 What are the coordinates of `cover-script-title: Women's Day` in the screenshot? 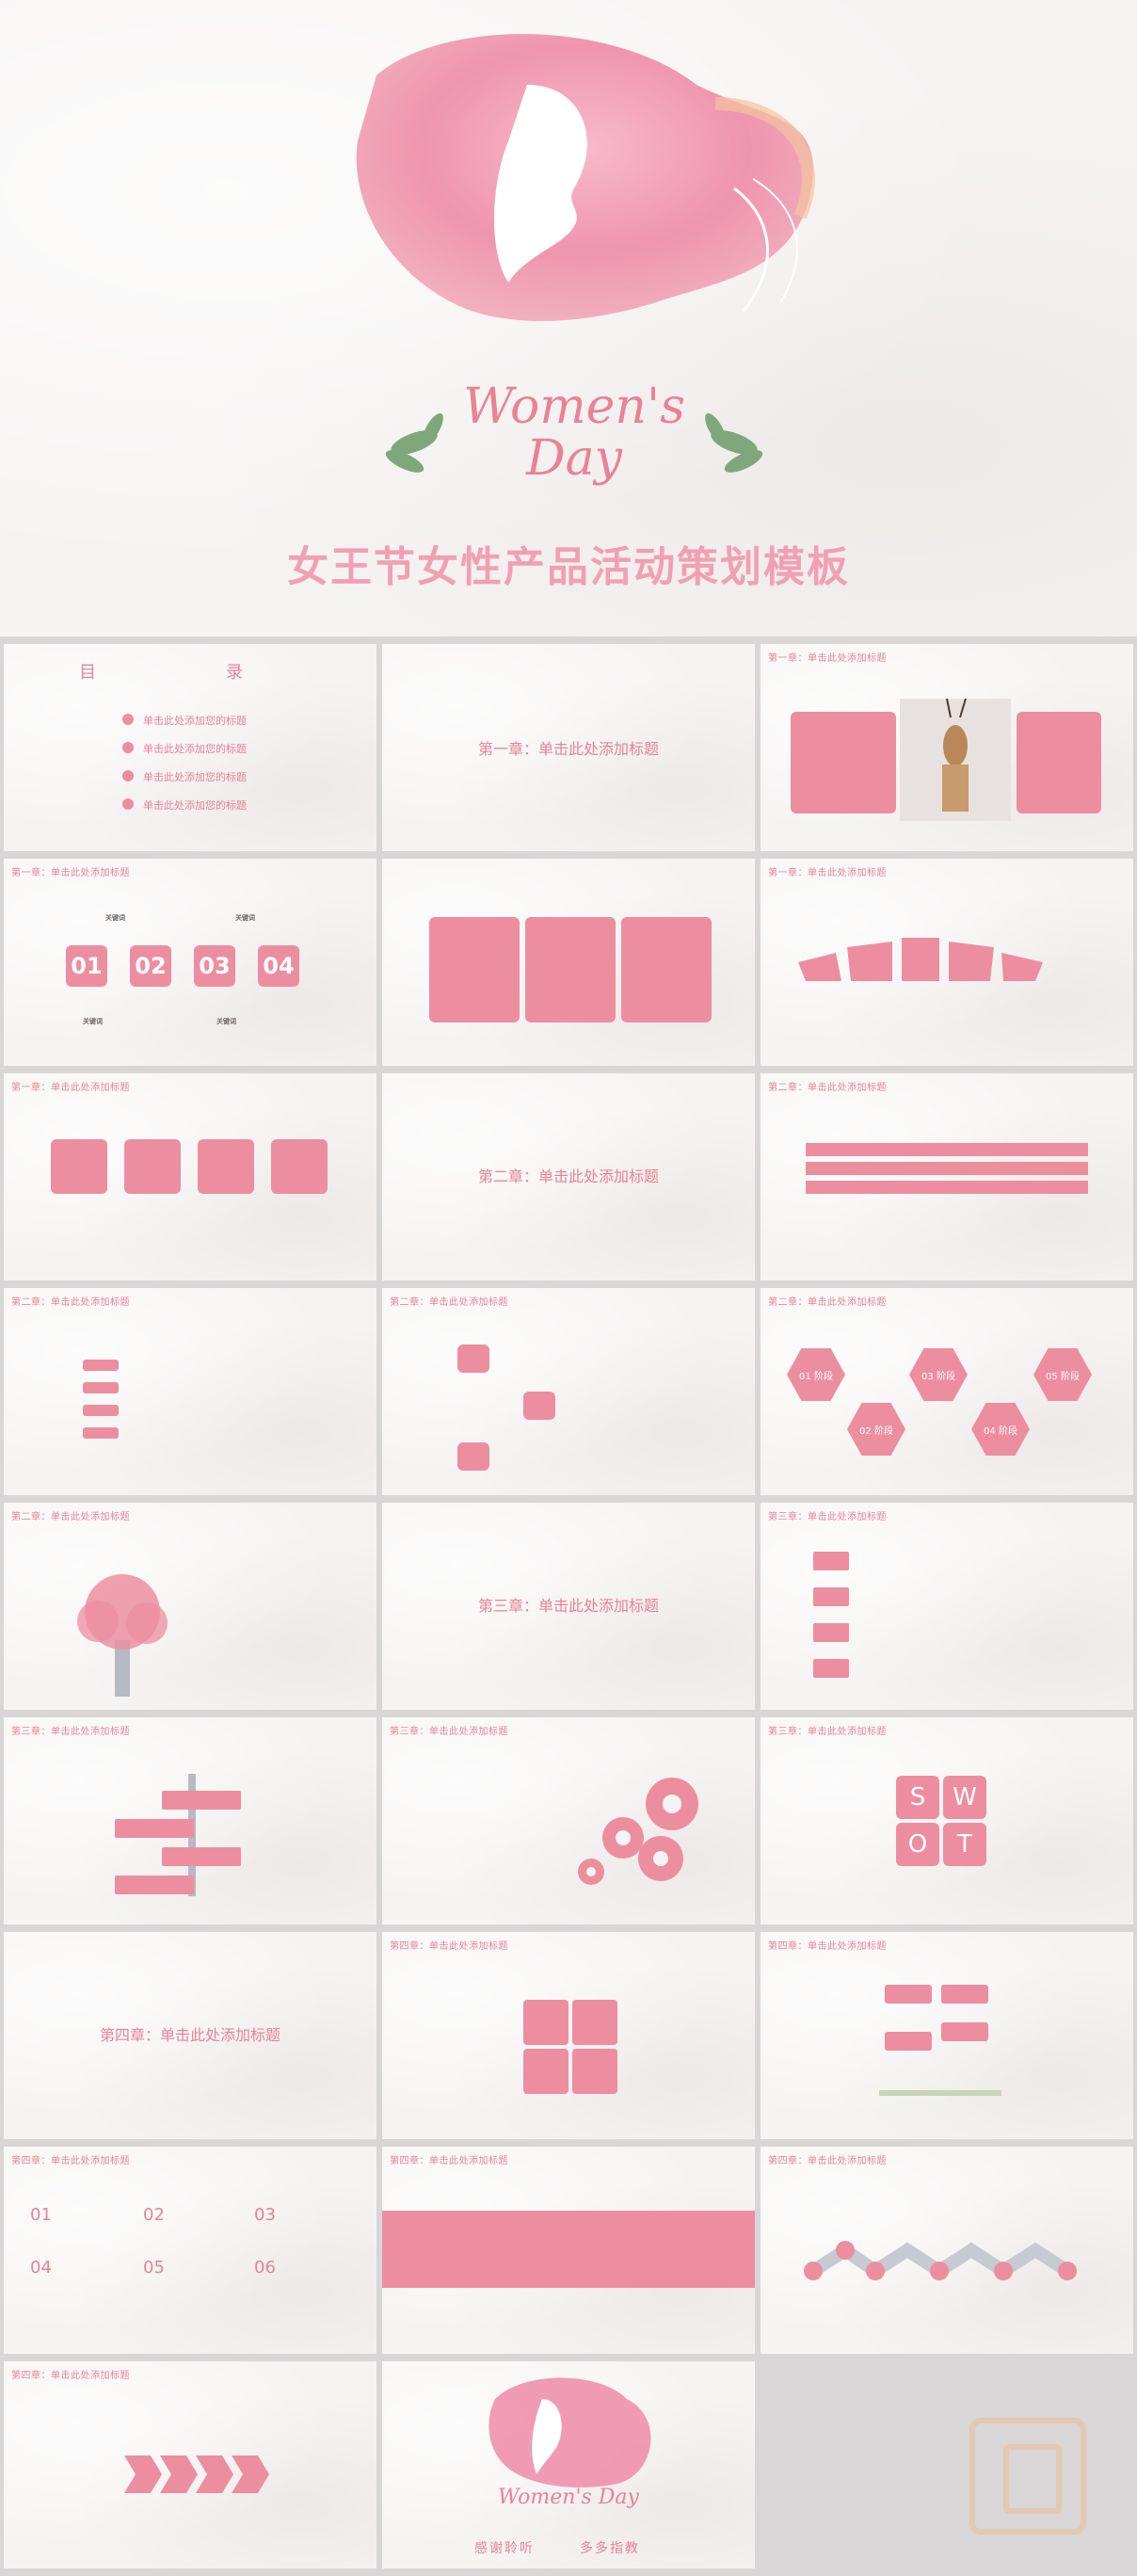 It's located at (574, 432).